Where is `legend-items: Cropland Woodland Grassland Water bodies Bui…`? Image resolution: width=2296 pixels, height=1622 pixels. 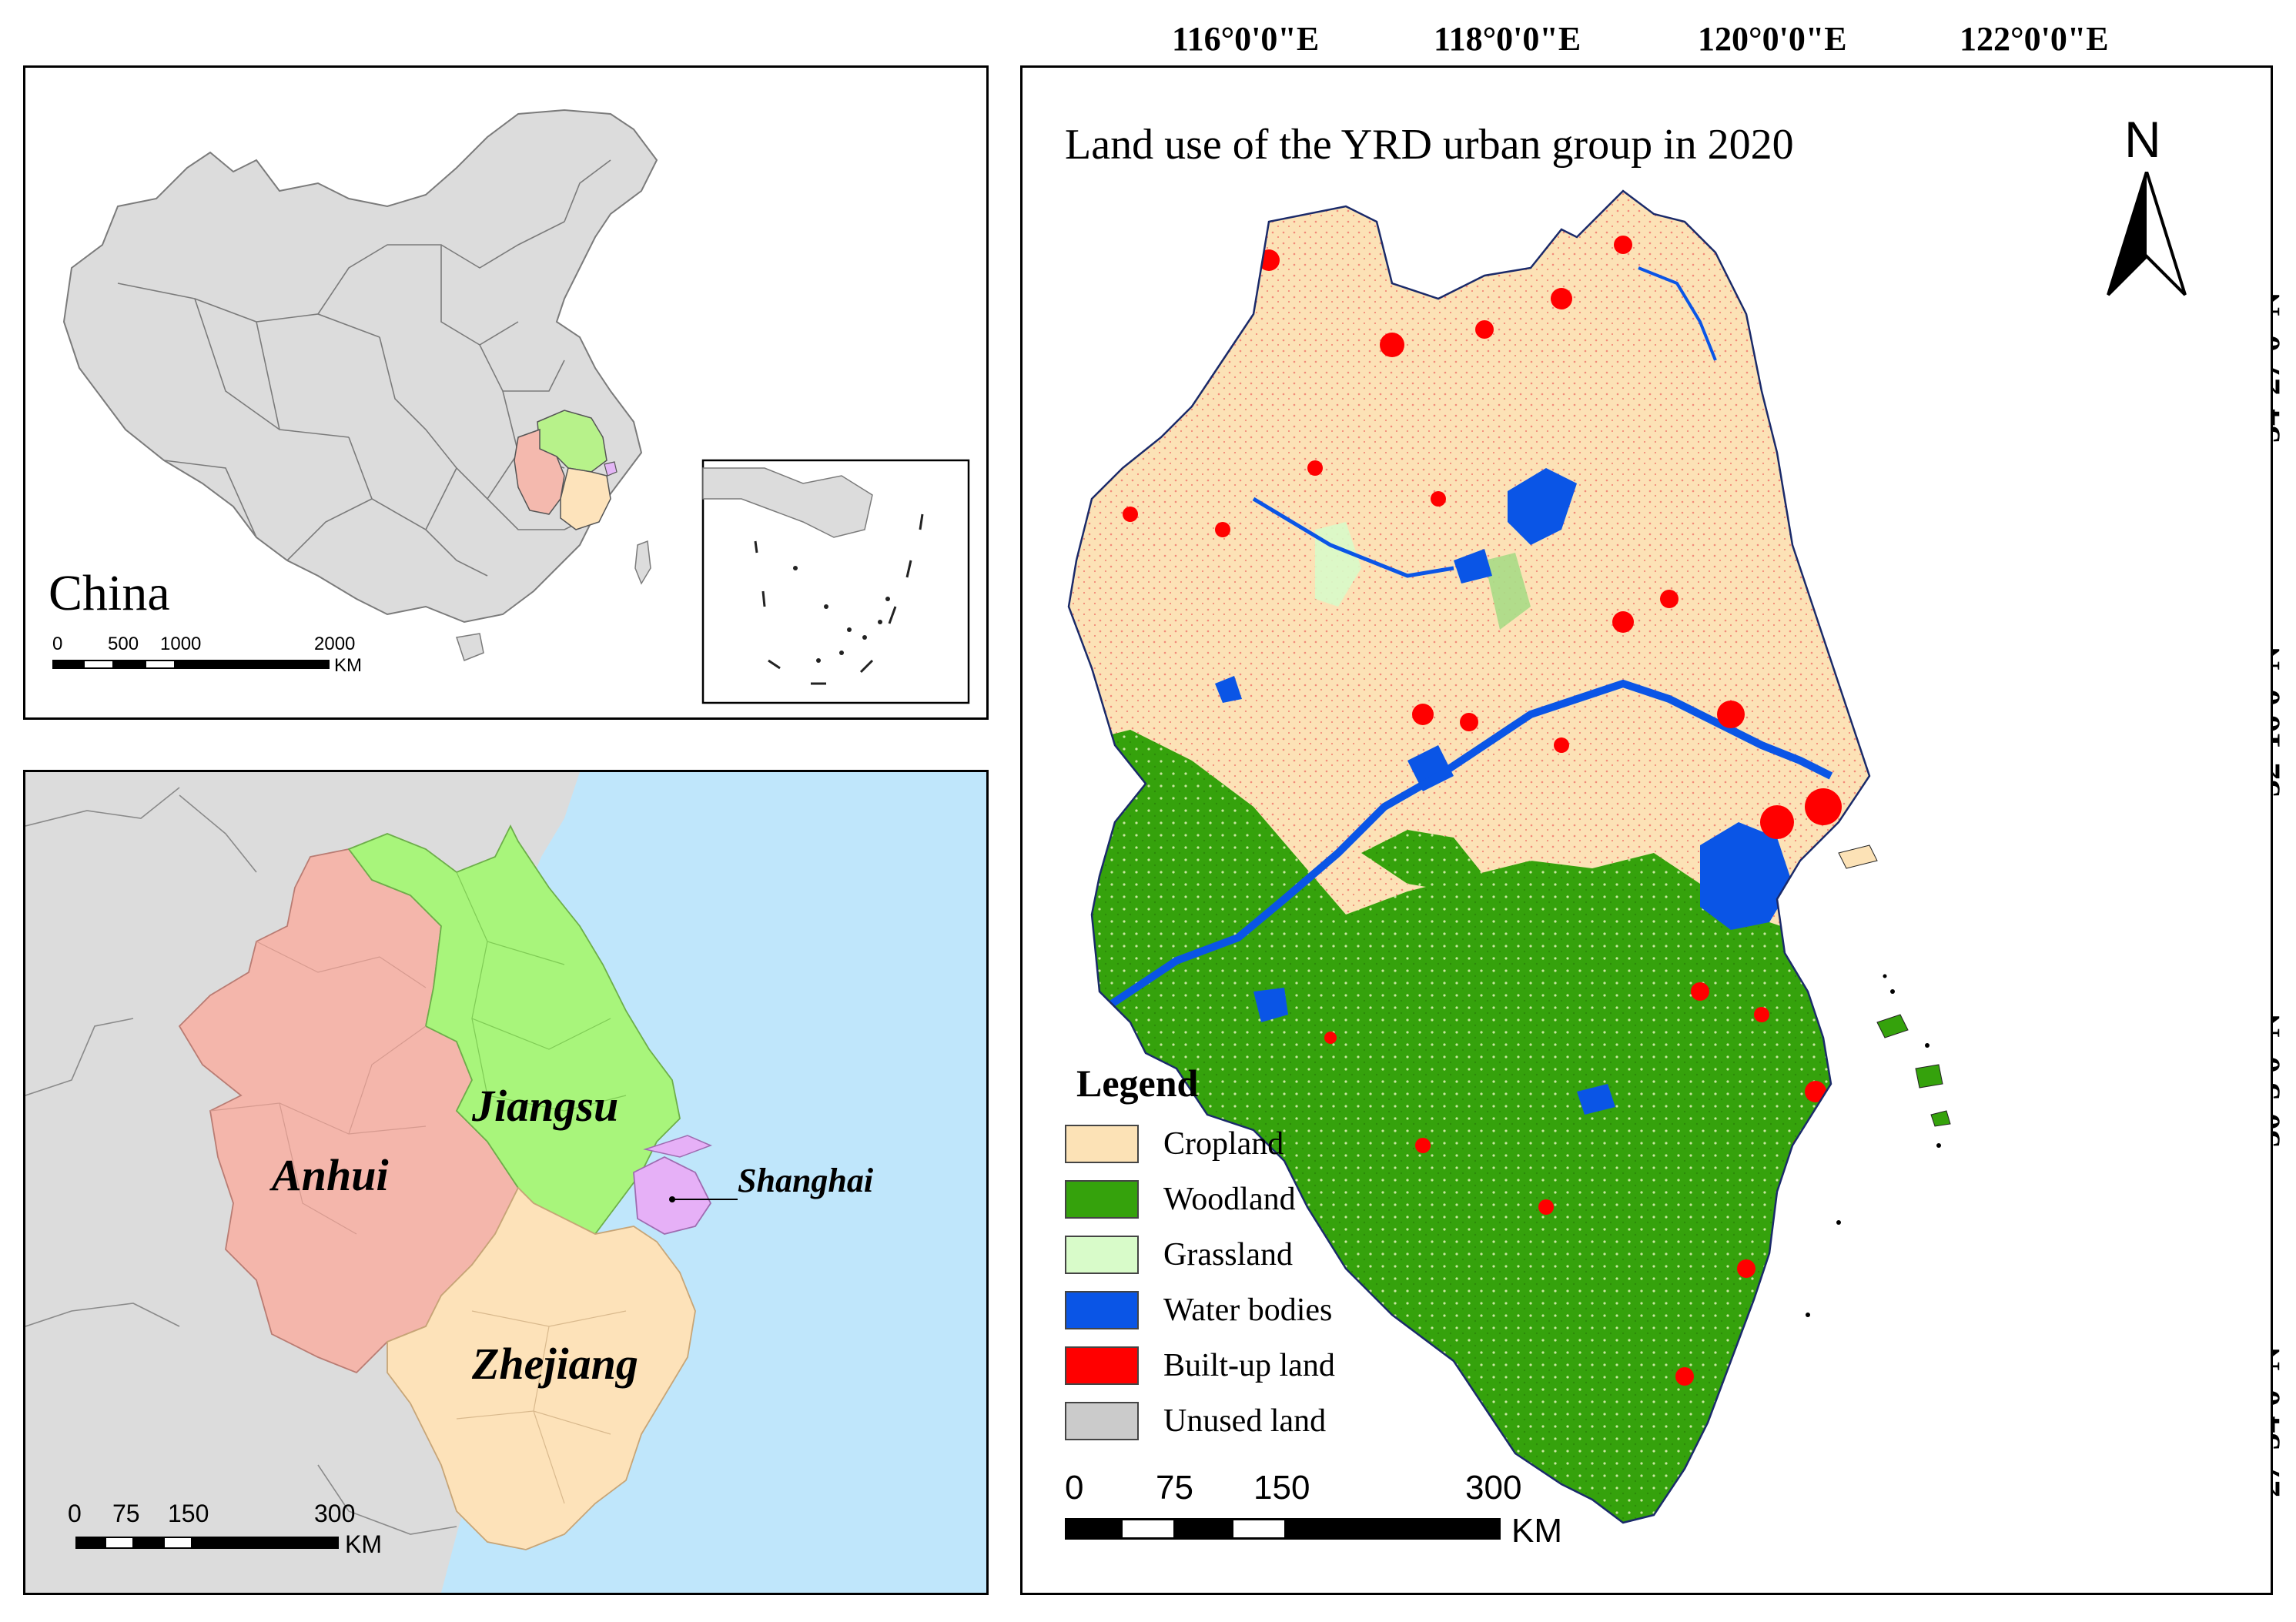
legend-items: Cropland Woodland Grassland Water bodies Bui… is located at coordinates (1280, 1283).